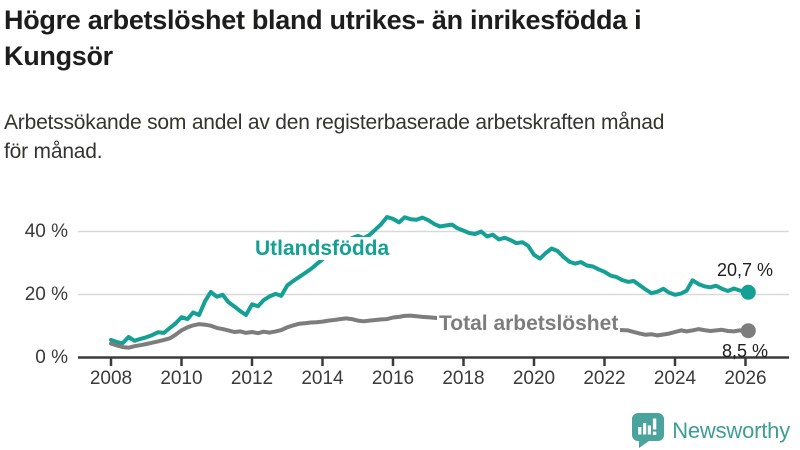 This screenshot has width=800, height=450. What do you see at coordinates (322, 248) in the screenshot?
I see `series-label-utlandsfodda: Utlandsfödda` at bounding box center [322, 248].